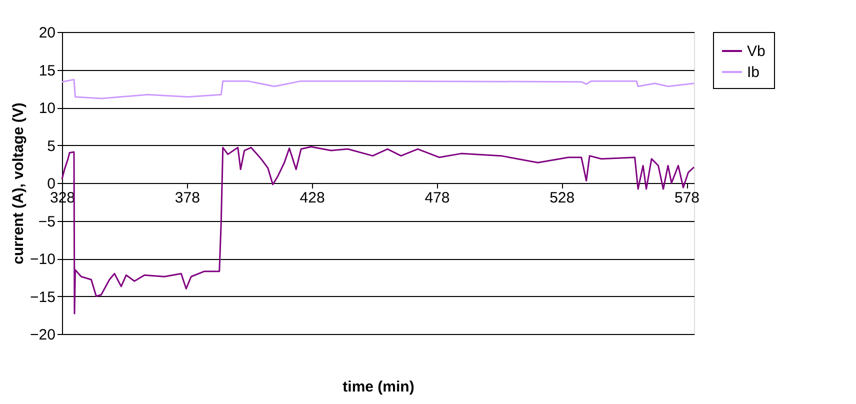 The width and height of the screenshot is (856, 404). What do you see at coordinates (378, 387) in the screenshot?
I see `x-axis-title: time (min)` at bounding box center [378, 387].